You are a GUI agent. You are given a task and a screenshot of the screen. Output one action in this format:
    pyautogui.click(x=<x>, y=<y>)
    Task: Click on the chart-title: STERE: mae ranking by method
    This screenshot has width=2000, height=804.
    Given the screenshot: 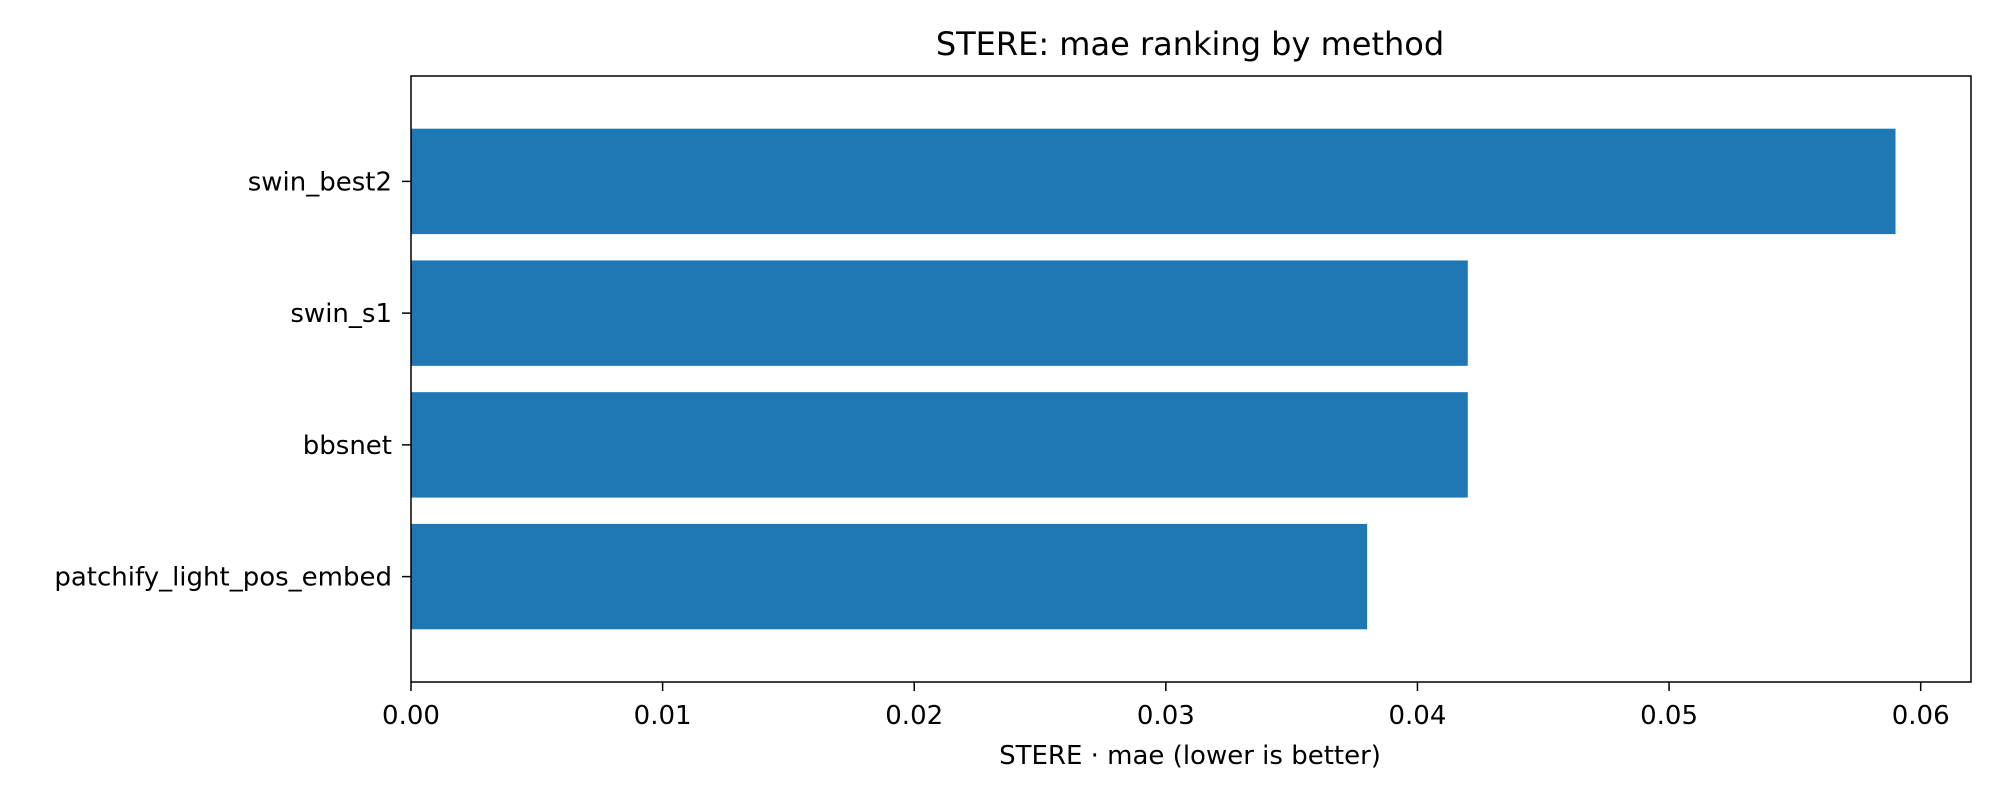 What is the action you would take?
    pyautogui.click(x=1190, y=44)
    